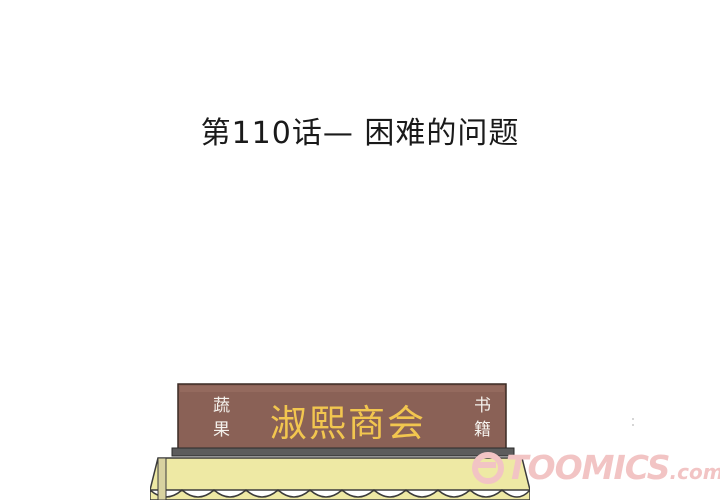  Describe the element at coordinates (221, 406) in the screenshot. I see `sign-left-char-1: 蔬` at that location.